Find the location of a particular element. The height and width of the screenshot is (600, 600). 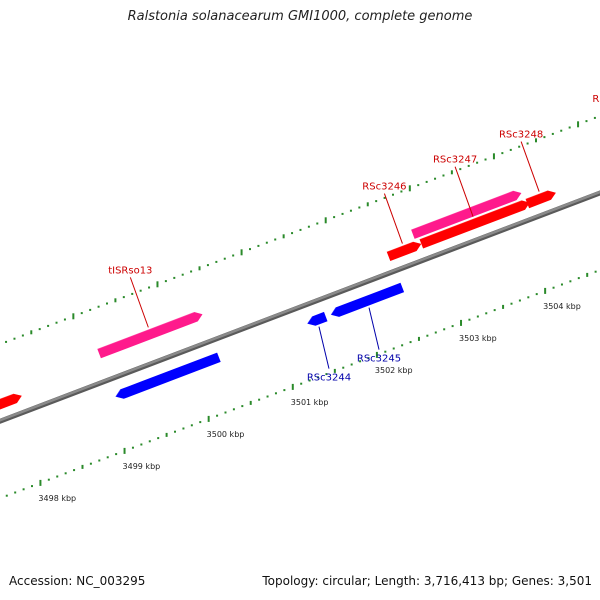

scale-tick-label: 3502 kbp is located at coordinates (394, 370).